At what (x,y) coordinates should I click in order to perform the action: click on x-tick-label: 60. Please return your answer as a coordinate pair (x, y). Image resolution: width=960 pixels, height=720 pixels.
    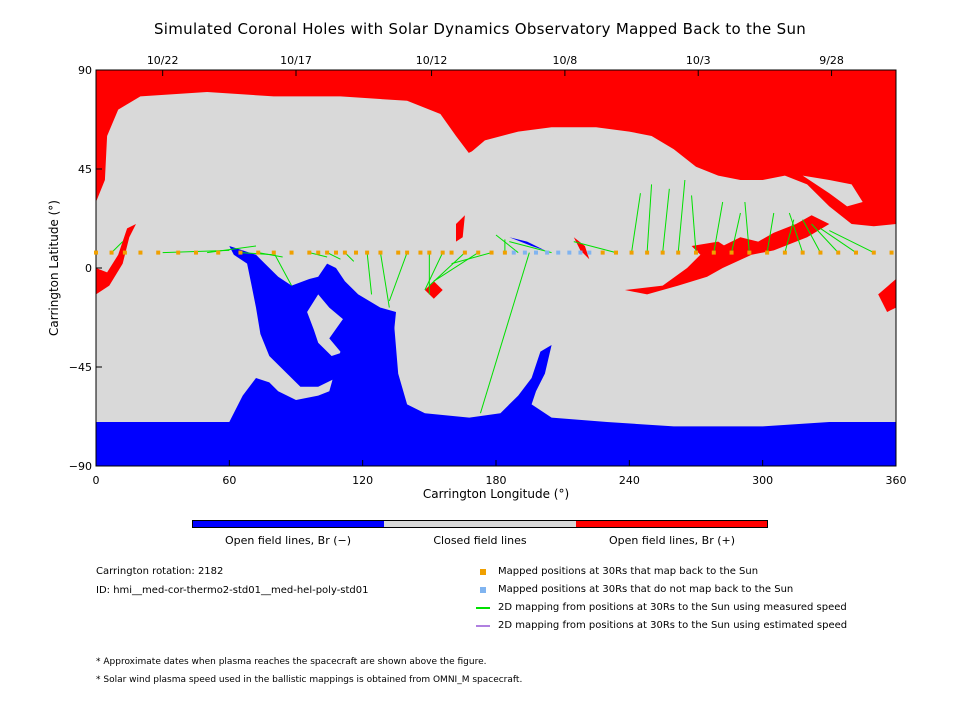
    Looking at the image, I should click on (229, 480).